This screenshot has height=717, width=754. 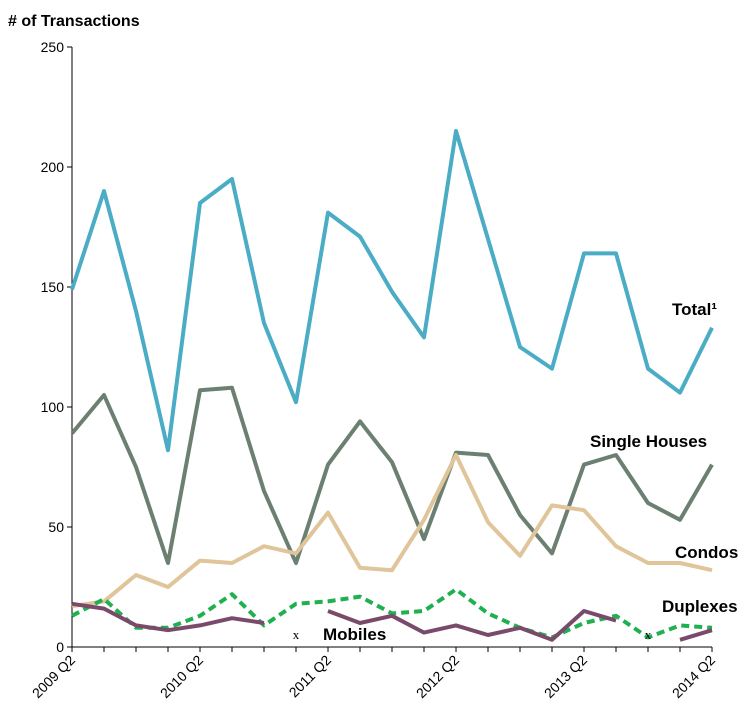 I want to click on y-tick-label: 100, so click(x=53, y=407).